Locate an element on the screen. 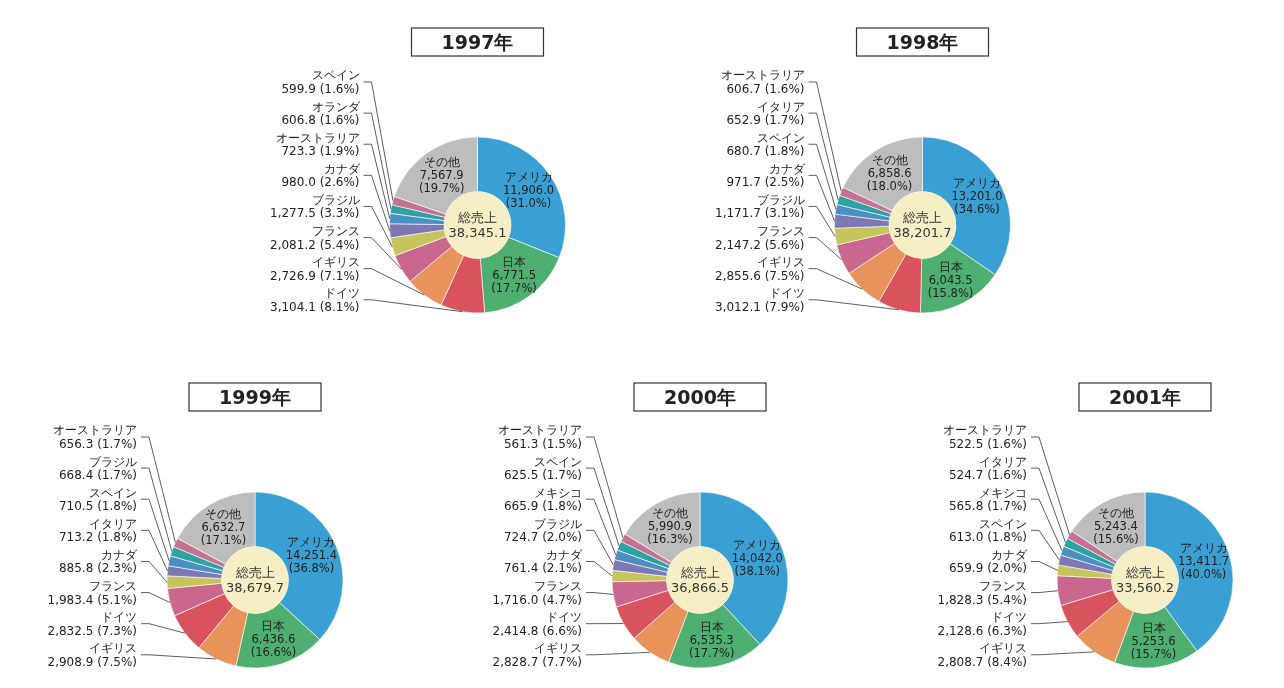 The image size is (1284, 688). data-label: 606.7 (1.6%) is located at coordinates (765, 88).